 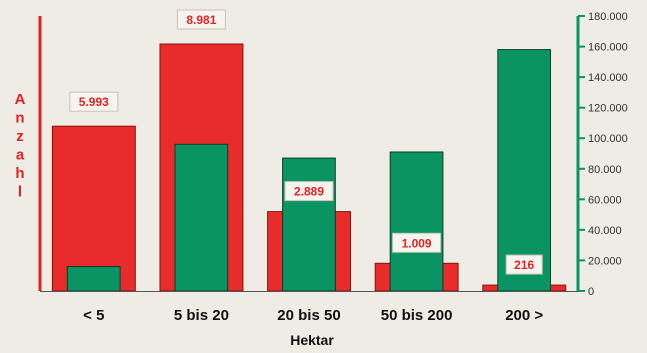 I want to click on data-label-0: 5.993, so click(x=94, y=102).